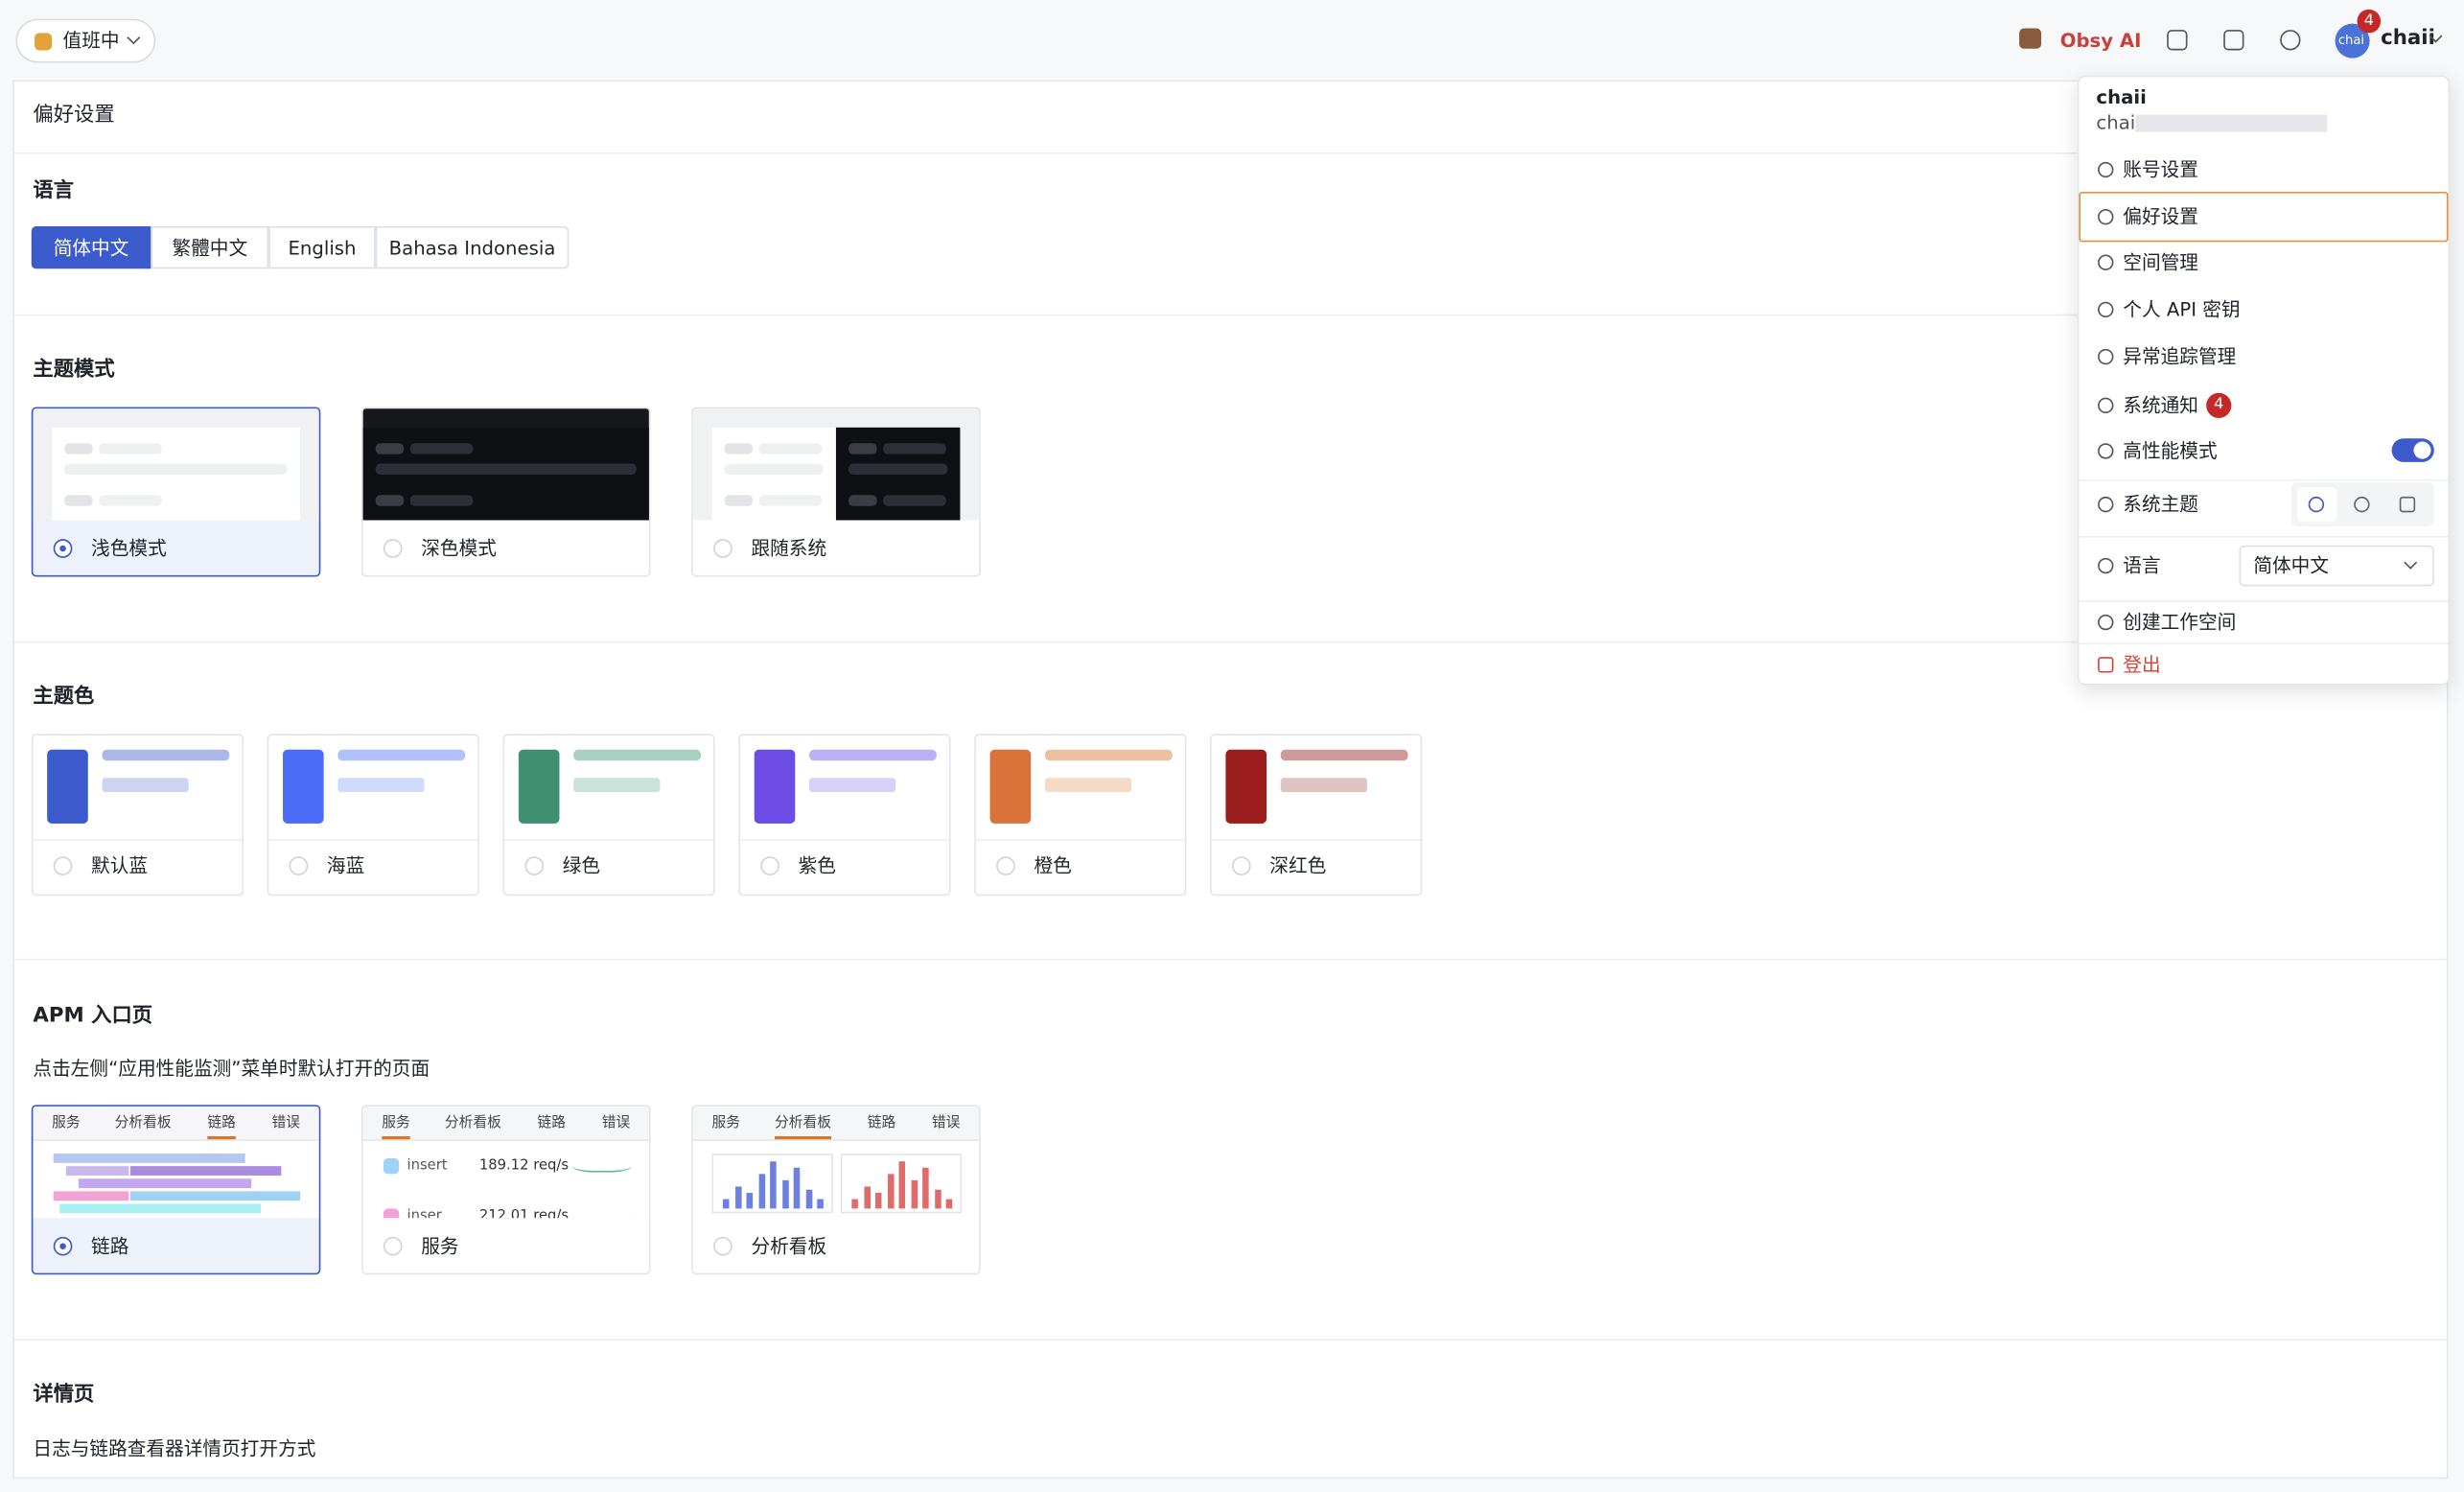  I want to click on theme-color-card: 深红色, so click(1317, 815).